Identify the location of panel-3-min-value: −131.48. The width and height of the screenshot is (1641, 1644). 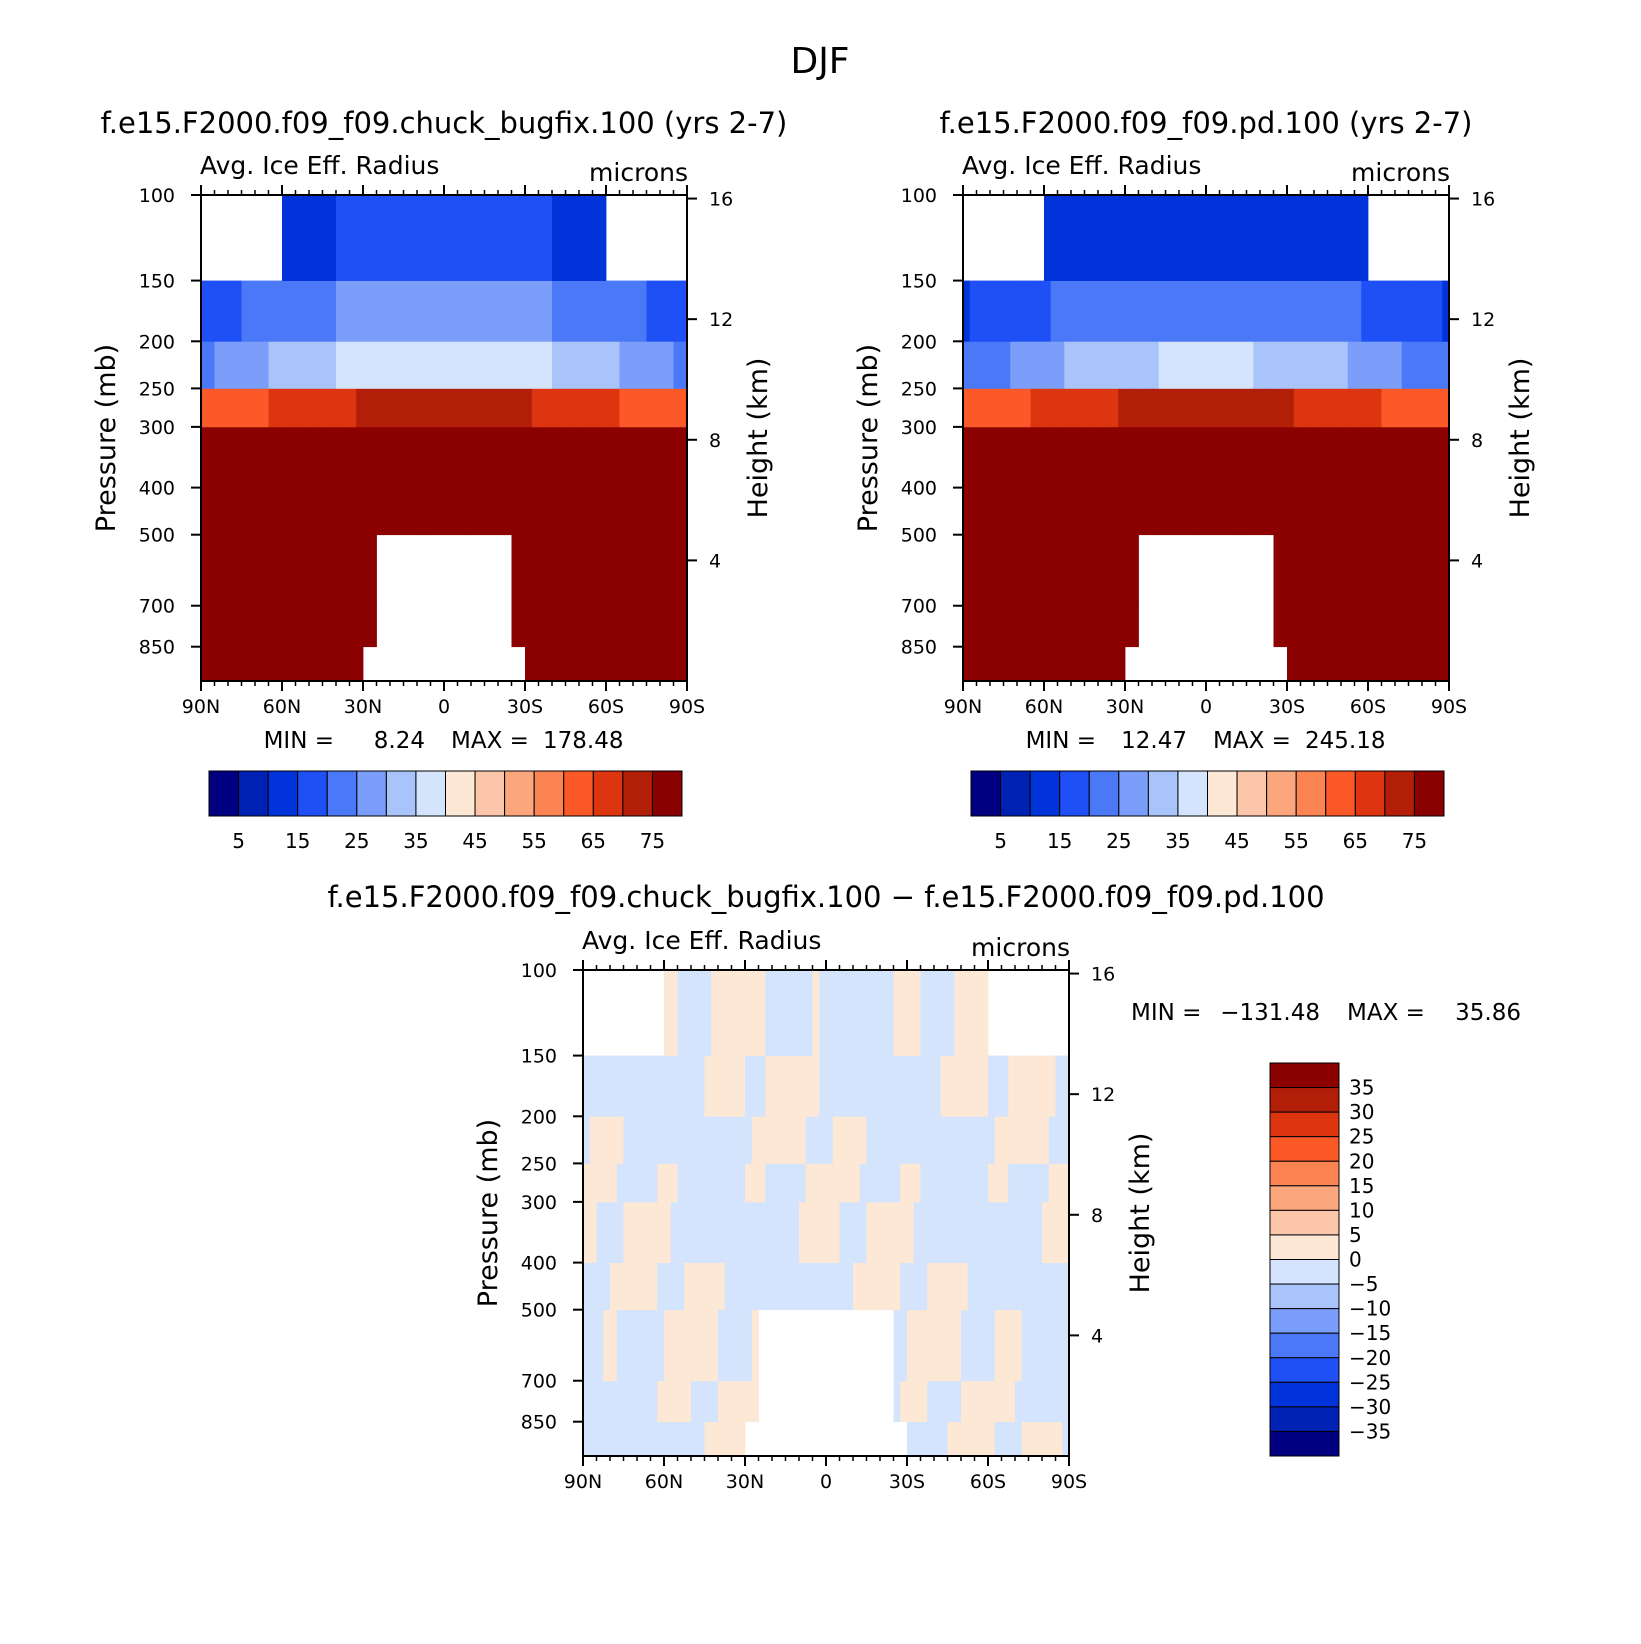
(1270, 1013).